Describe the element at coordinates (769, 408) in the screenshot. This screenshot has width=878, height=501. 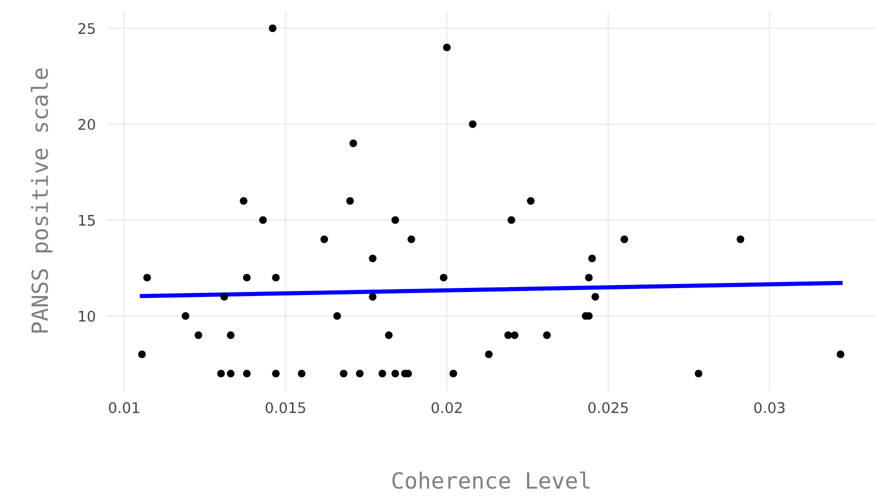
I see `x-tick-label: 0.03` at that location.